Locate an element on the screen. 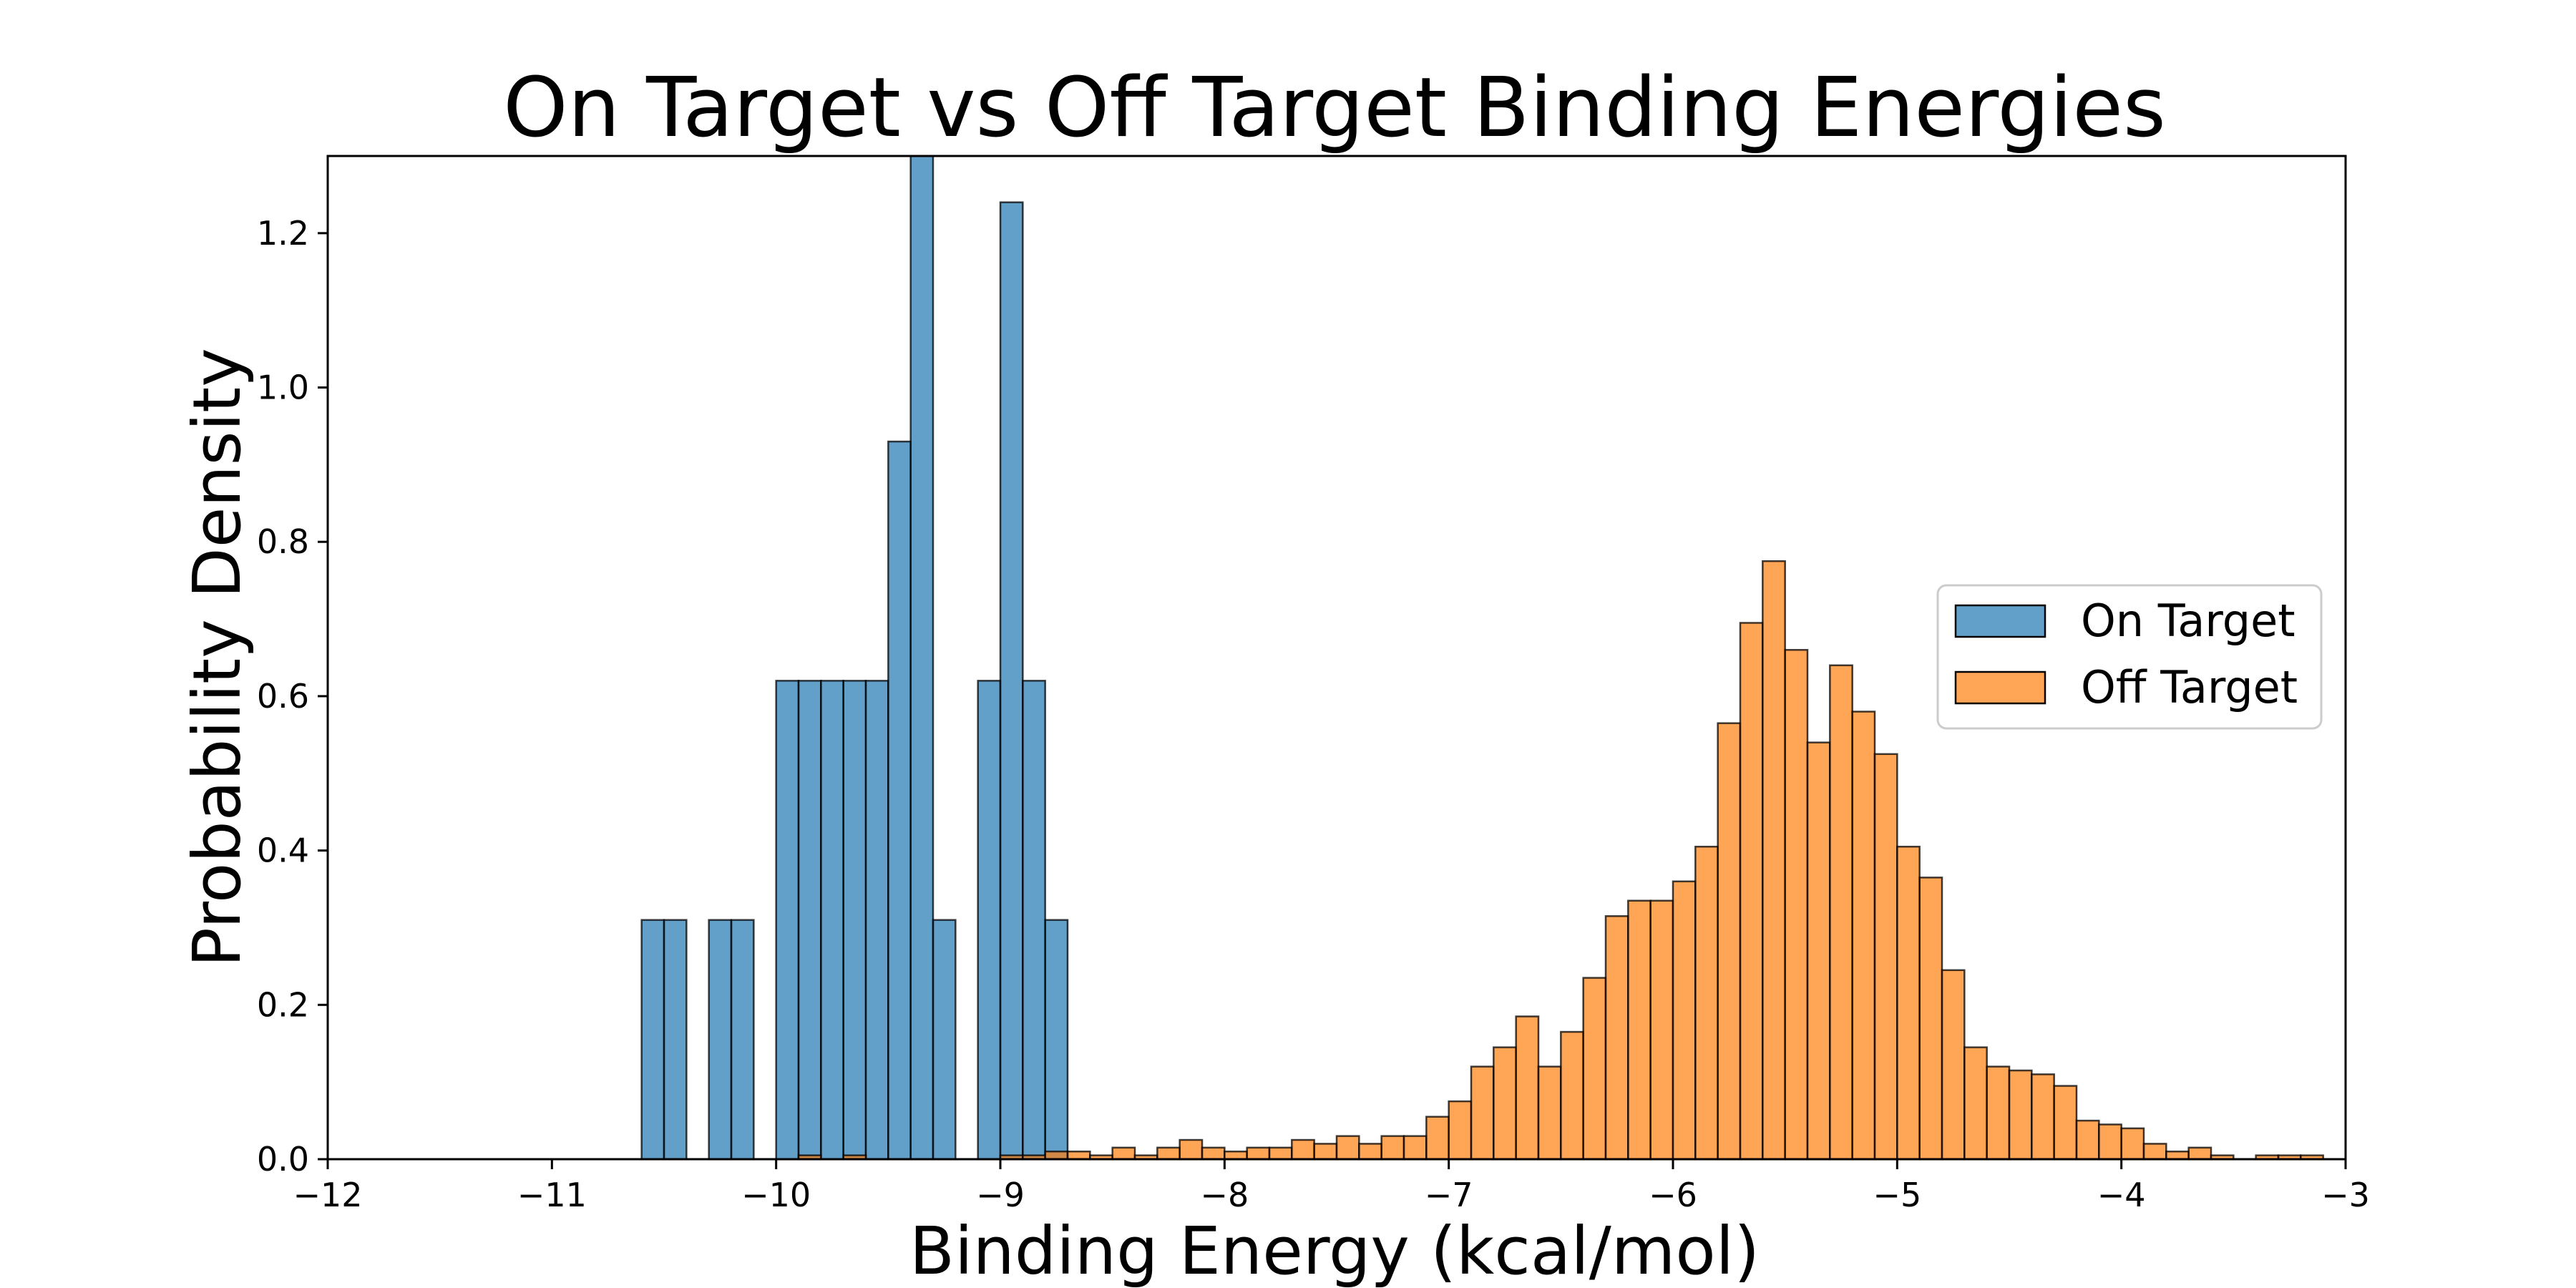  x-tick-label: −7 is located at coordinates (1449, 1195).